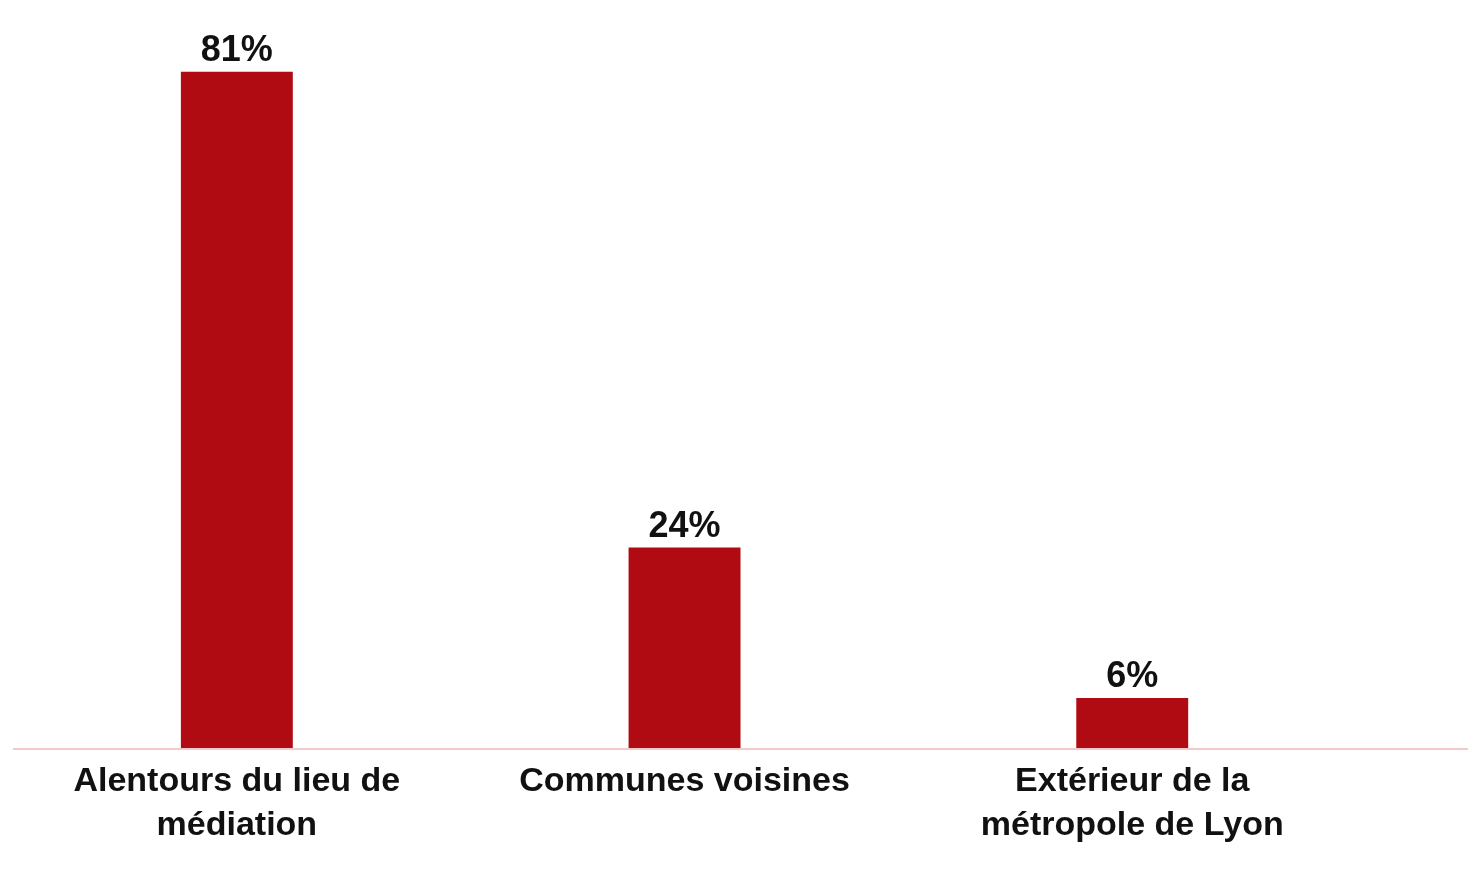 This screenshot has height=880, width=1468. Describe the element at coordinates (684, 778) in the screenshot. I see `x-tick-label: Communes voisines` at that location.